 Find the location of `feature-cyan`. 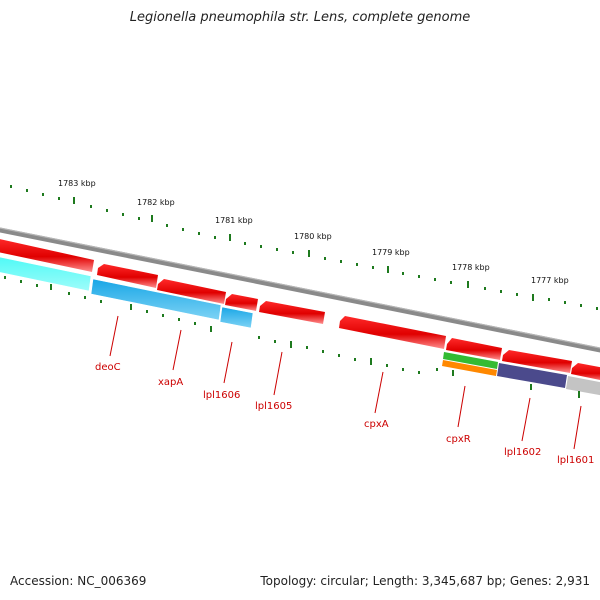

feature-cyan is located at coordinates (46, 274).